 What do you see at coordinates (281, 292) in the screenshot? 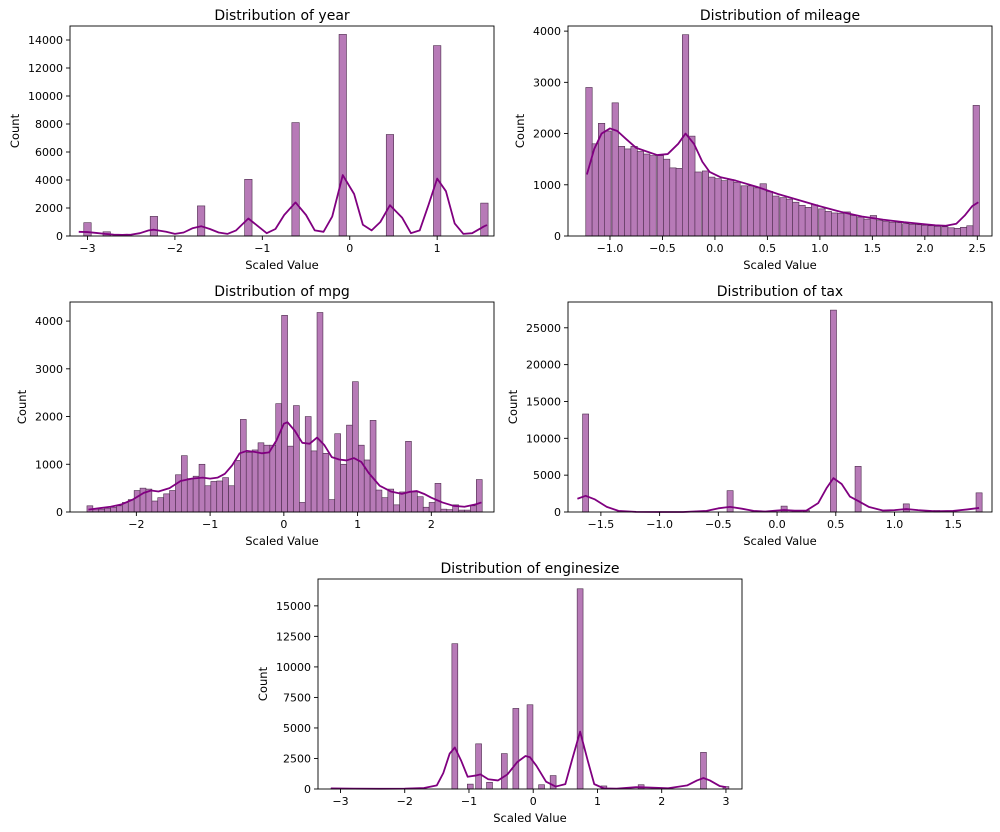
I see `chart-title: Distribution of mpg` at bounding box center [281, 292].